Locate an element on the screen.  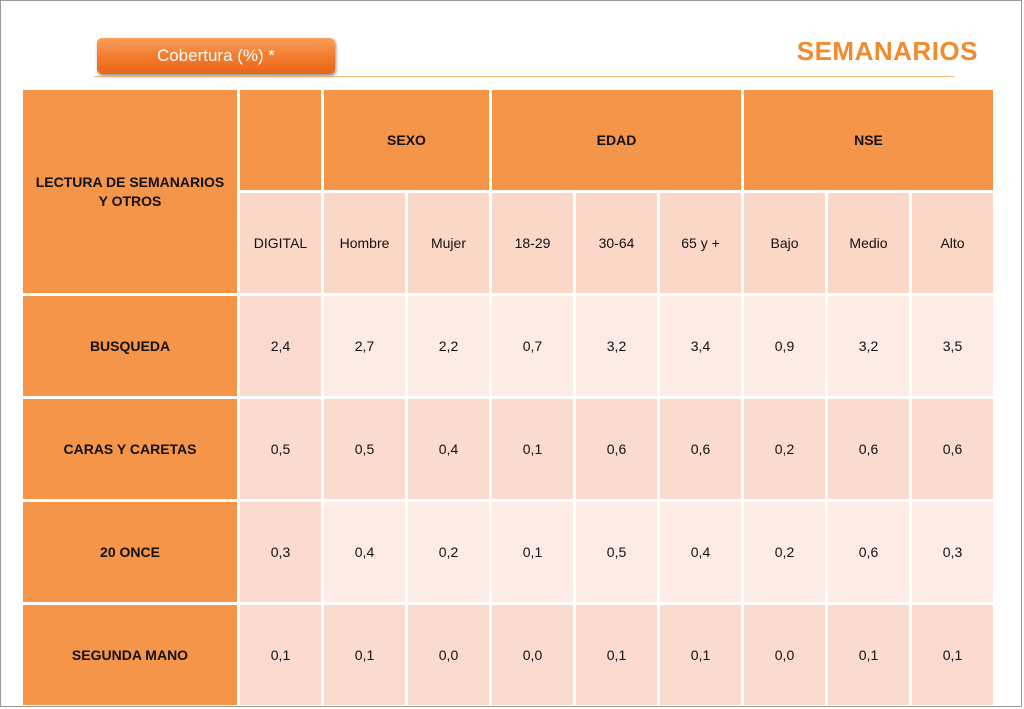
page-title: SEMANARIOS is located at coordinates (887, 51).